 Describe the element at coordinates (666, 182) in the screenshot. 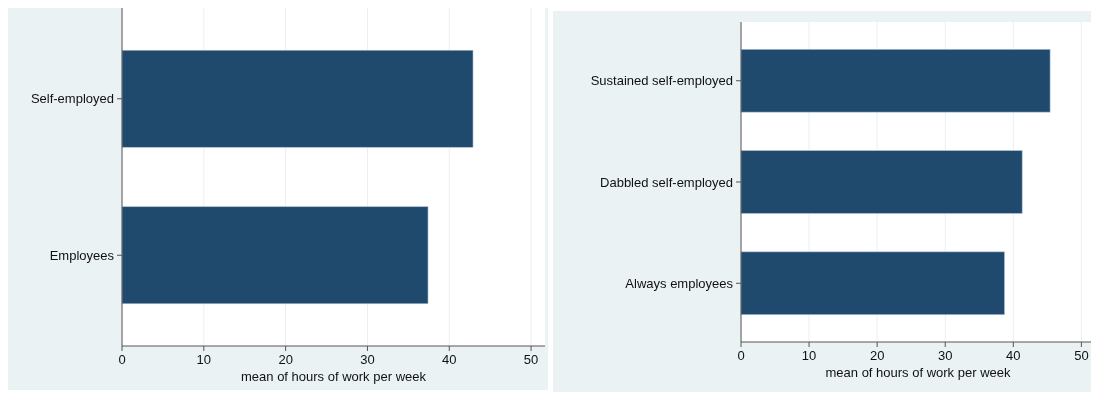

I see `y-tick-label: Dabbled self-employed` at that location.